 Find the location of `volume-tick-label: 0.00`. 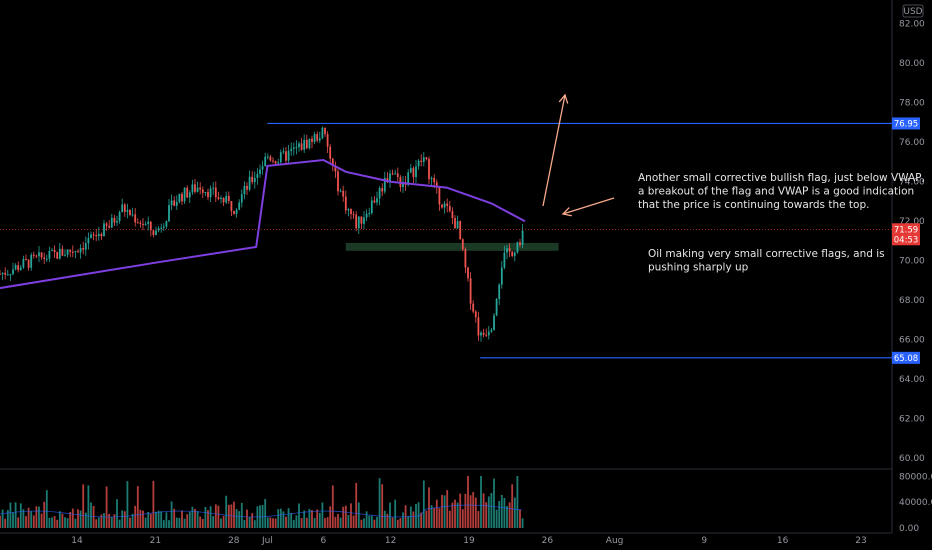

volume-tick-label: 0.00 is located at coordinates (909, 529).